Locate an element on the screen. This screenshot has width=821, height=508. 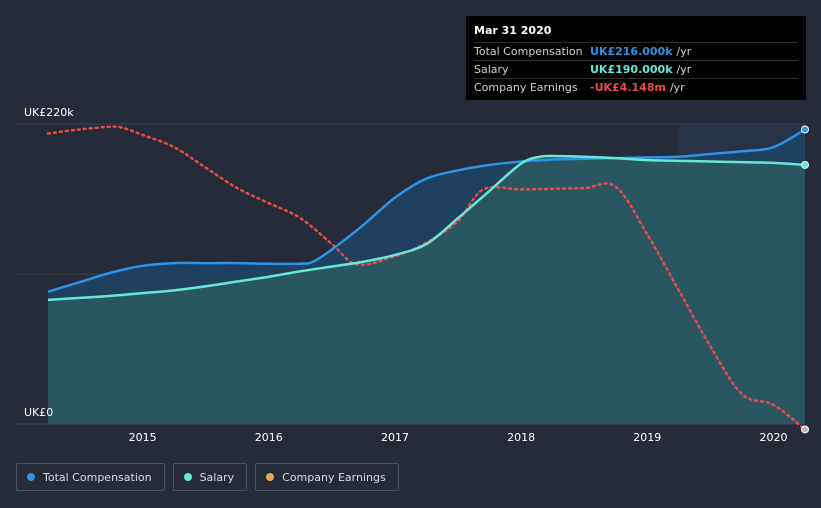
salary-end-point is located at coordinates (805, 164).